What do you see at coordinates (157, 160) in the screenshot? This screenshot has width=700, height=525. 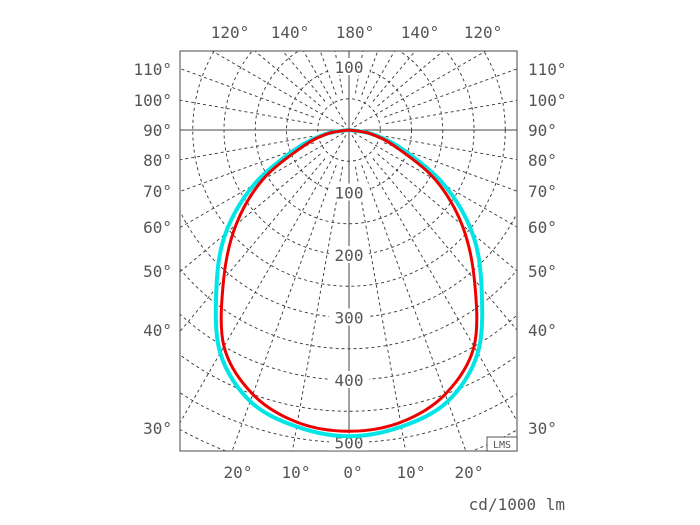 I see `left-angle-label: 80°` at bounding box center [157, 160].